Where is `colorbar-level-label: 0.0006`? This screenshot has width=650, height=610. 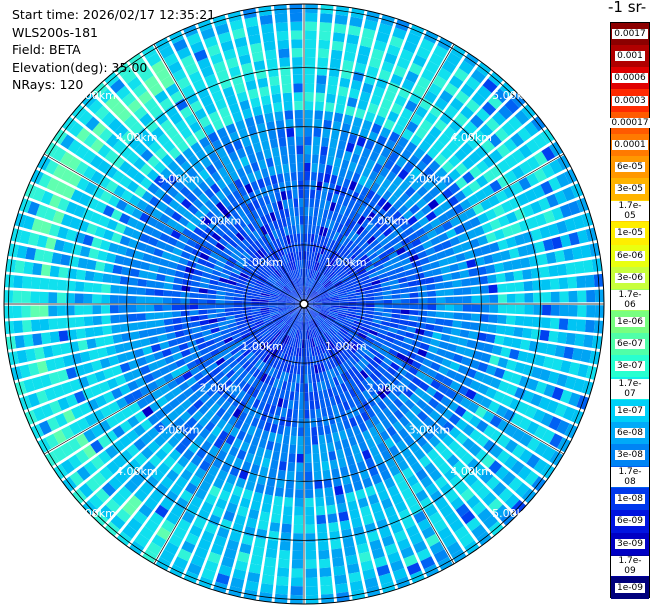 colorbar-level-label: 0.0006 is located at coordinates (630, 78).